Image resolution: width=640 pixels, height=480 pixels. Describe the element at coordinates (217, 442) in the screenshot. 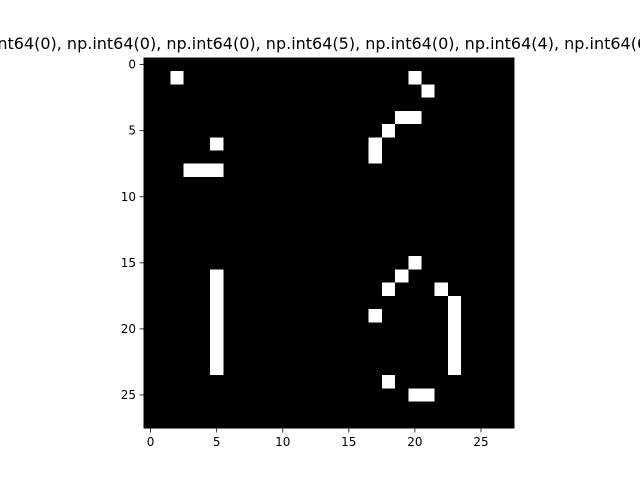

I see `x-tick-label: 5` at that location.